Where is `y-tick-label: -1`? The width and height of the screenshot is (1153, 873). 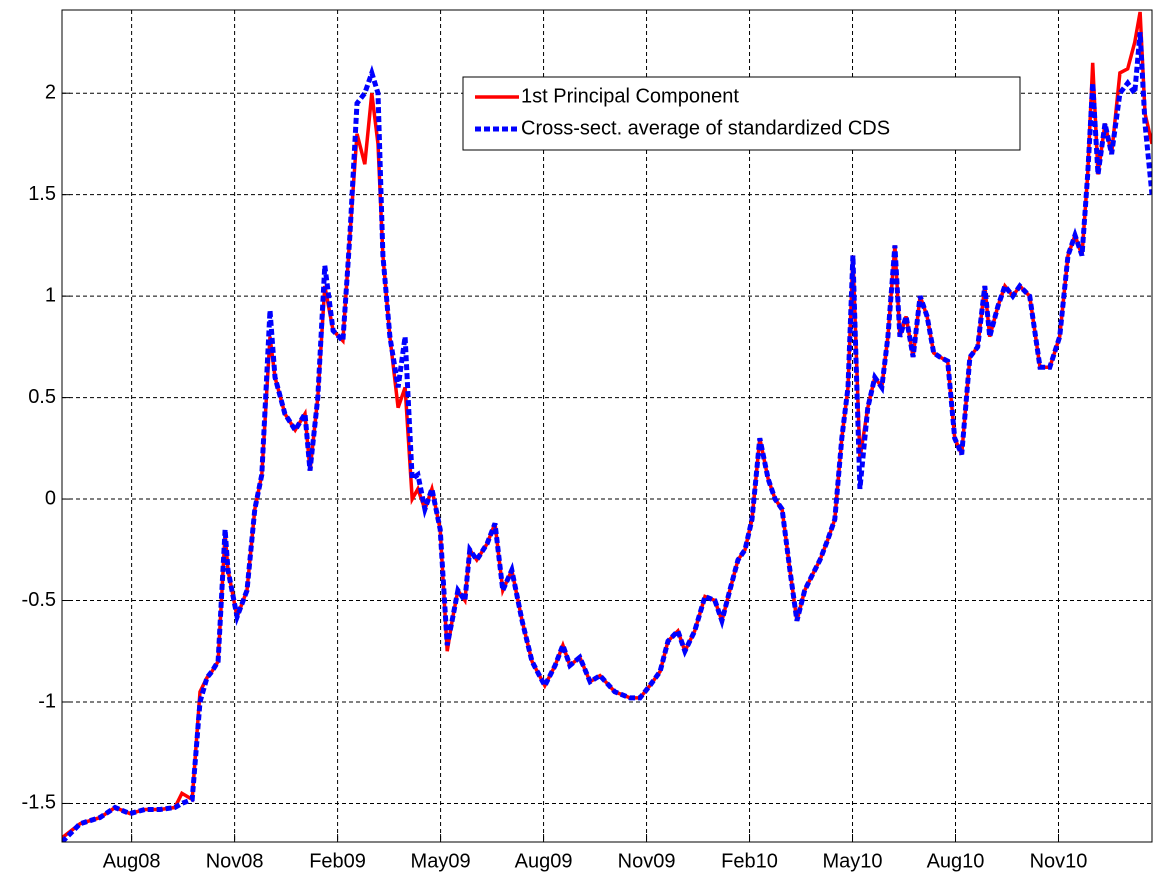
y-tick-label: -1 is located at coordinates (47, 701).